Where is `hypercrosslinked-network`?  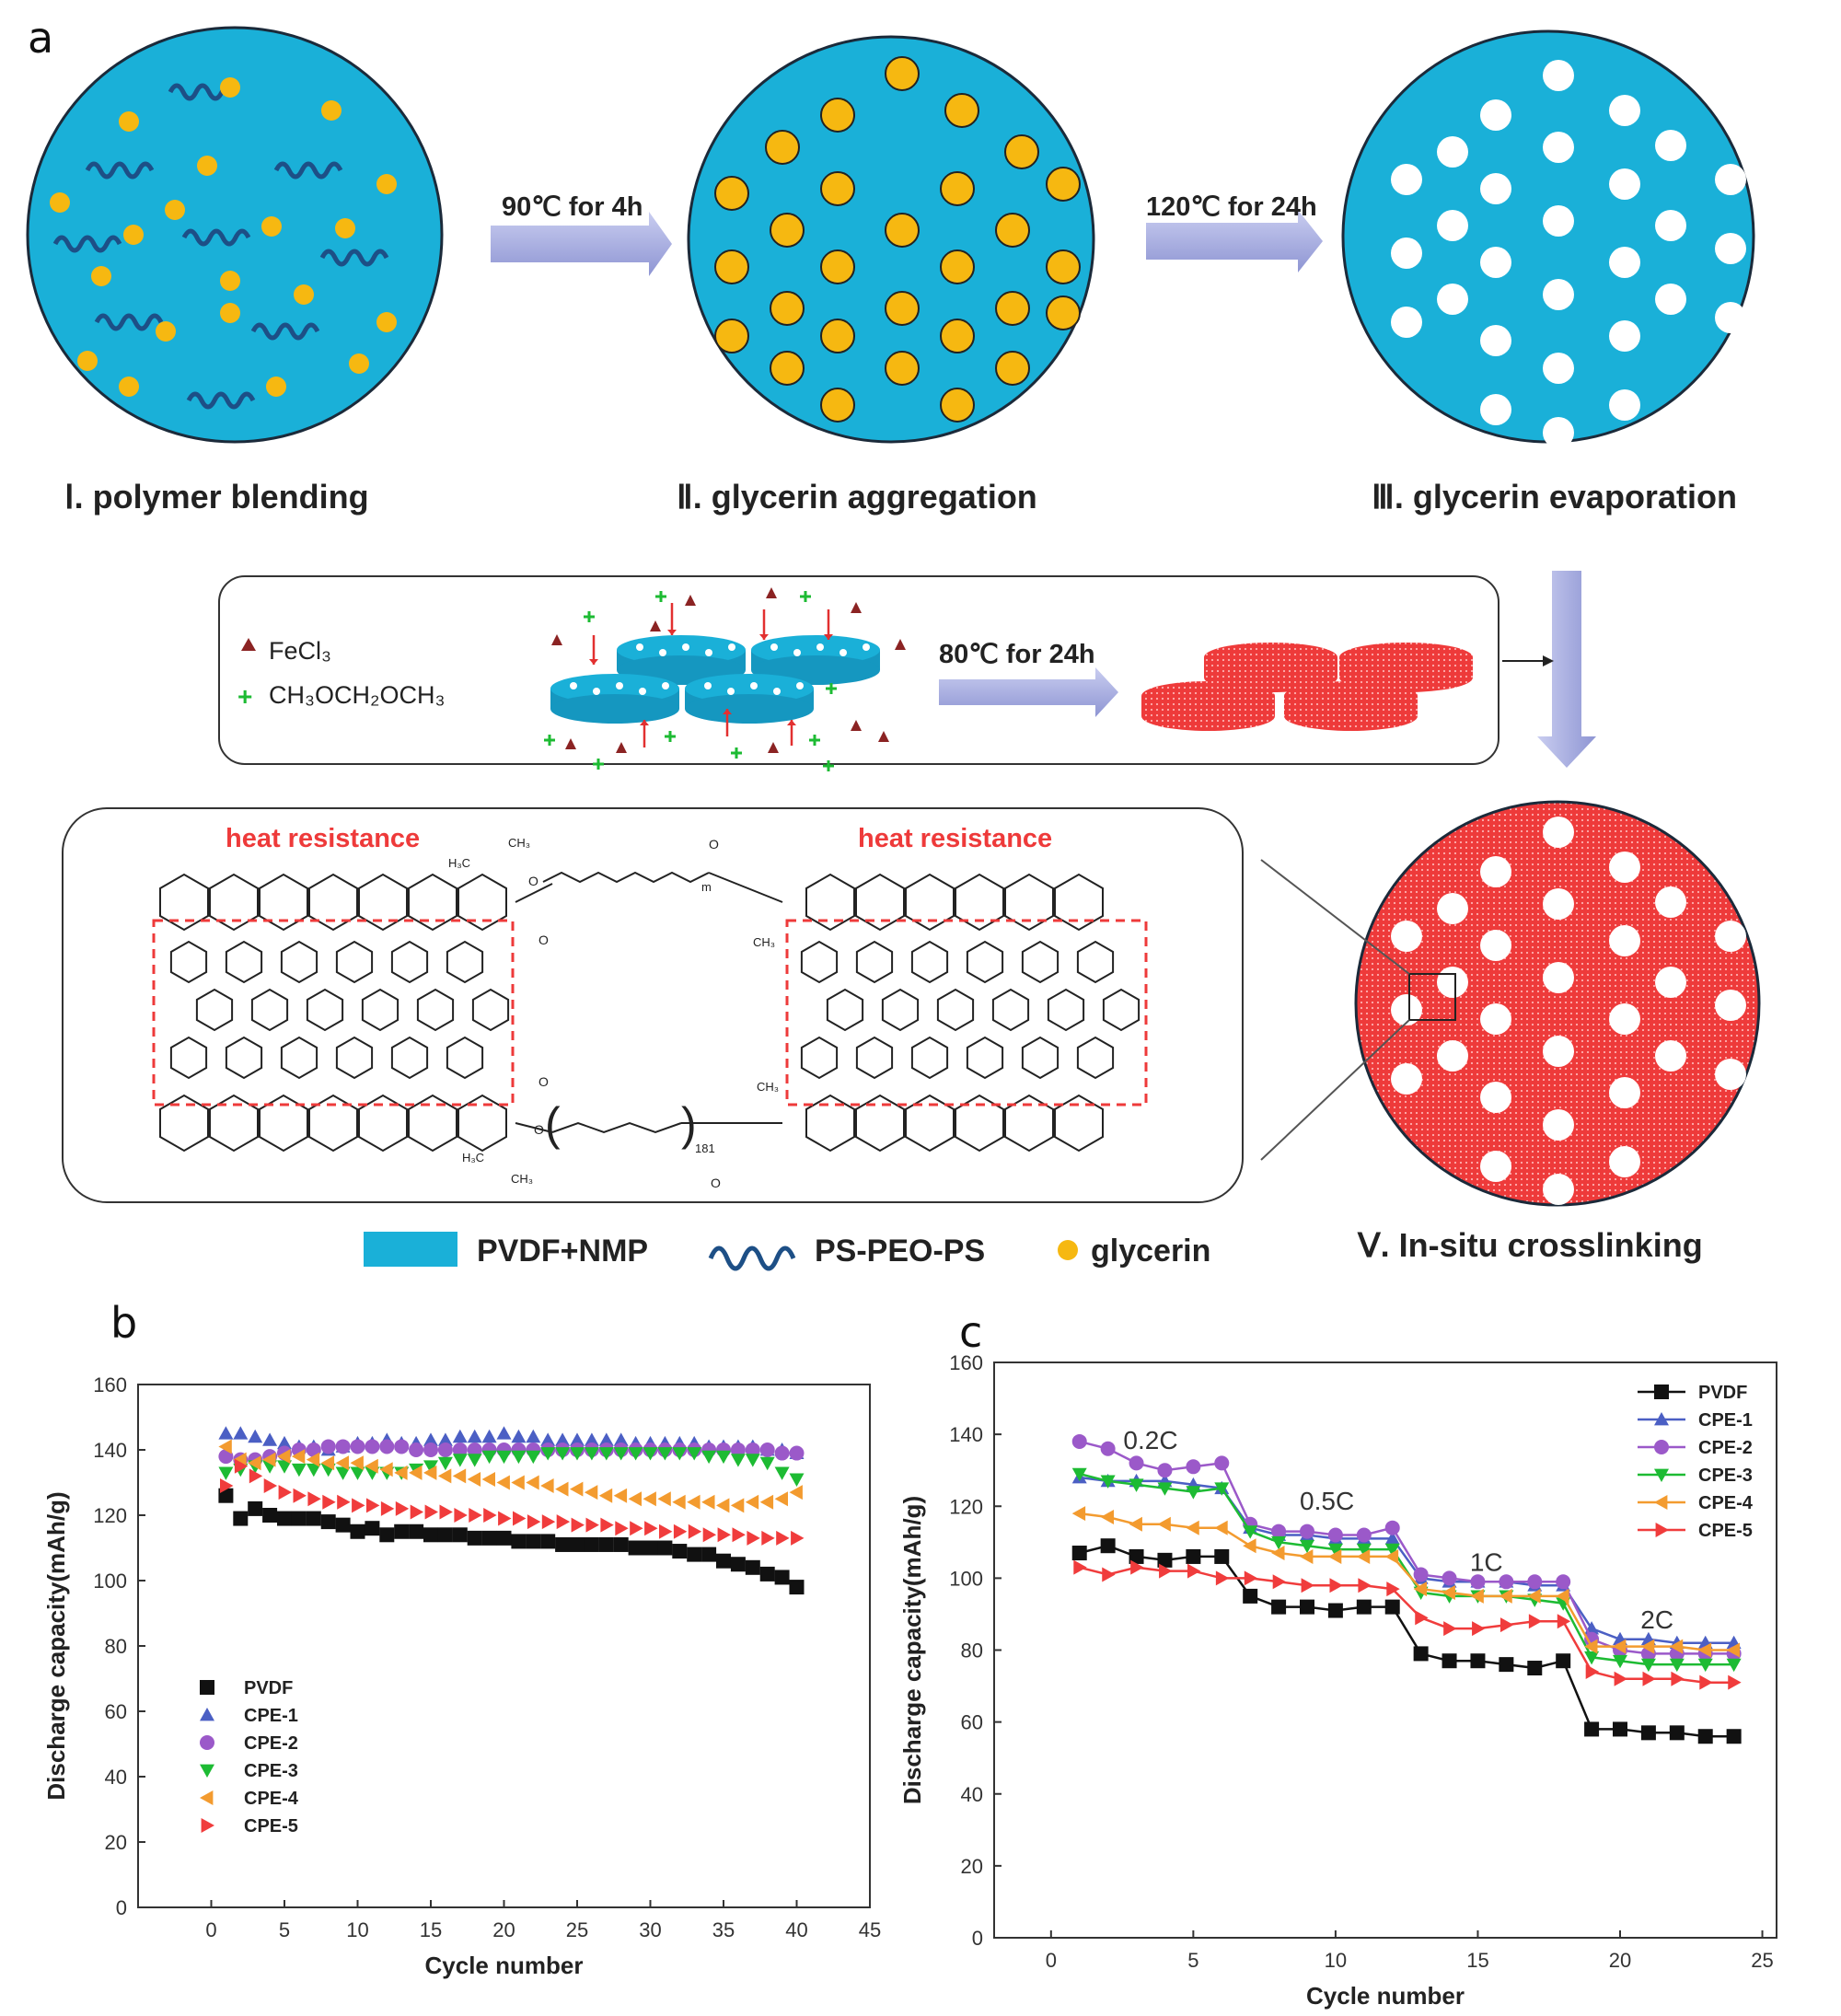 hypercrosslinked-network is located at coordinates (649, 1012).